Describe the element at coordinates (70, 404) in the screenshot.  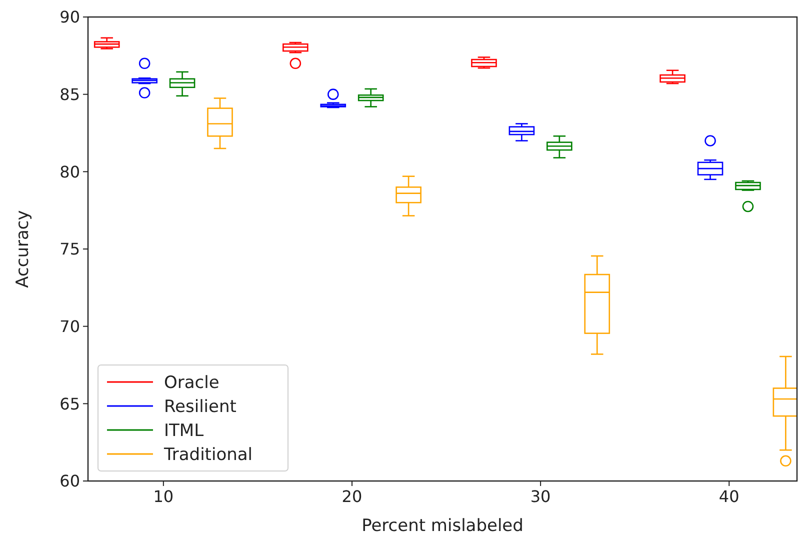
I see `y-tick-label: 65` at that location.